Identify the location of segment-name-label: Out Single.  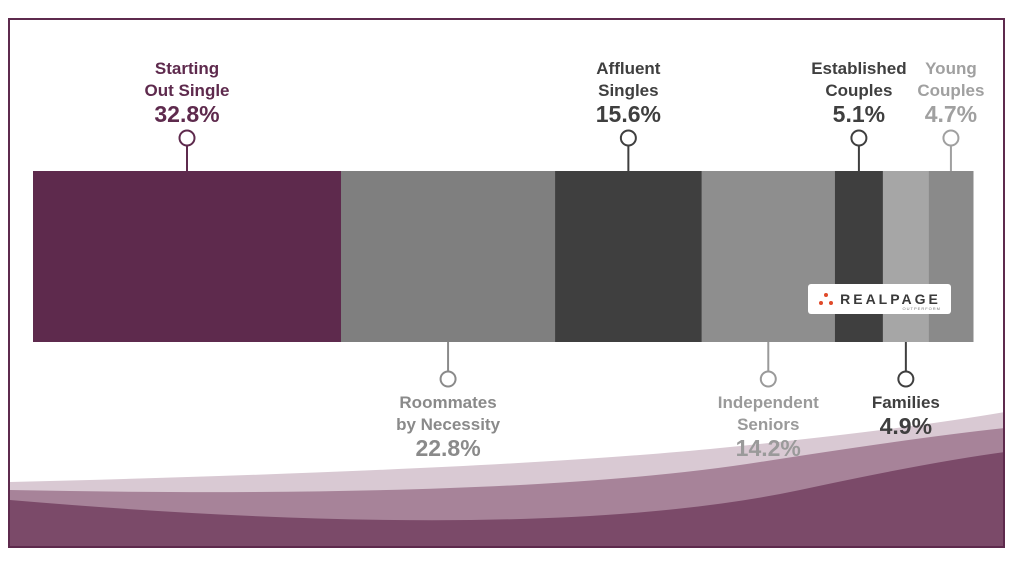
(187, 90).